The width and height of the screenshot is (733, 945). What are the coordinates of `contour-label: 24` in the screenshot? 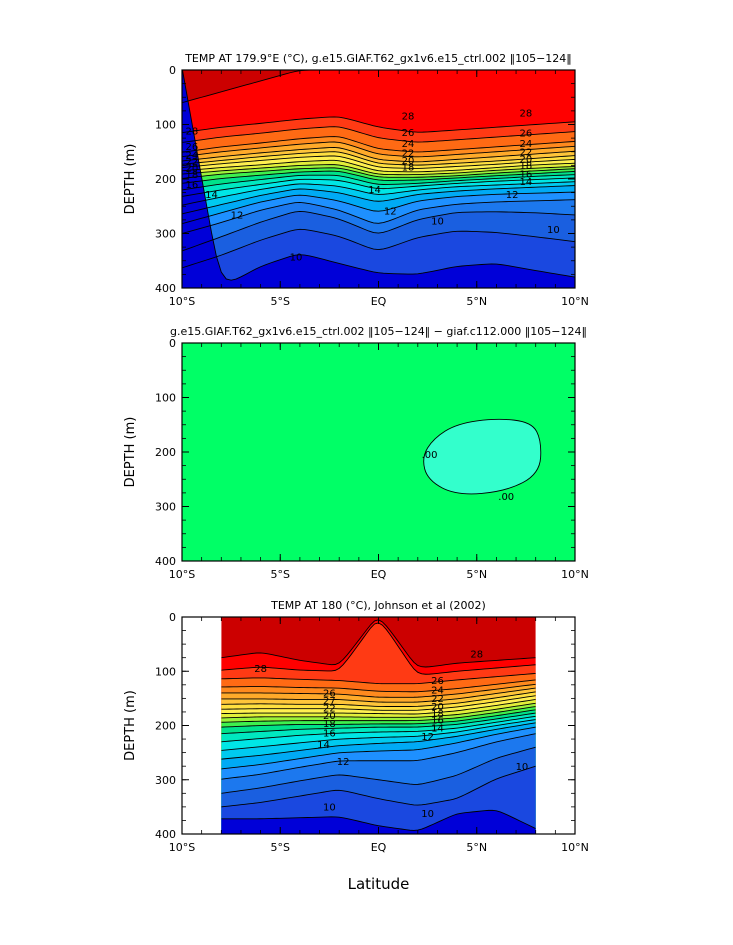 It's located at (437, 691).